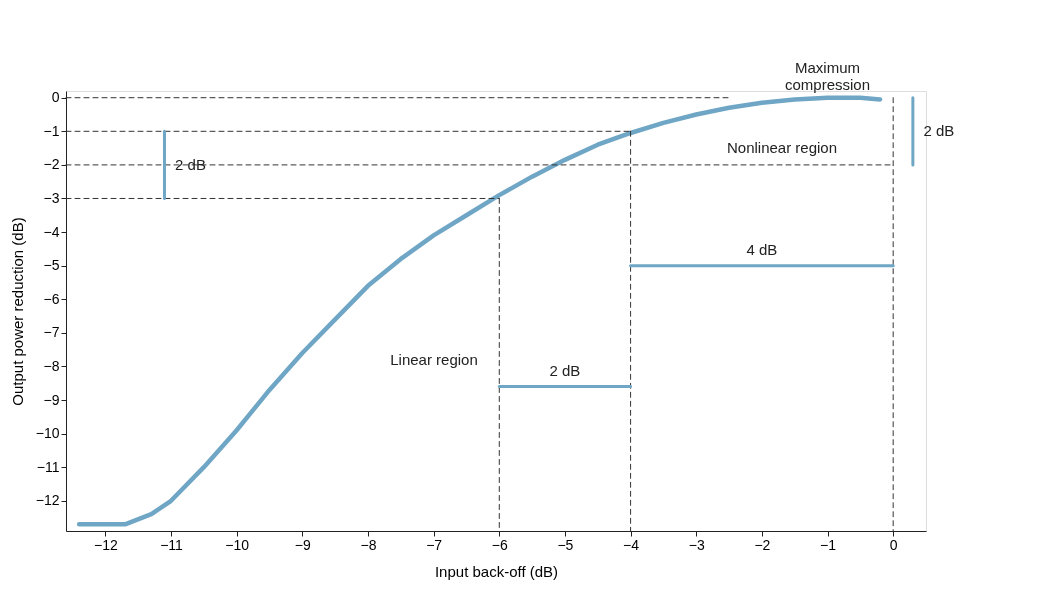 The width and height of the screenshot is (1052, 595). What do you see at coordinates (48, 466) in the screenshot?
I see `y-tick-label: −11` at bounding box center [48, 466].